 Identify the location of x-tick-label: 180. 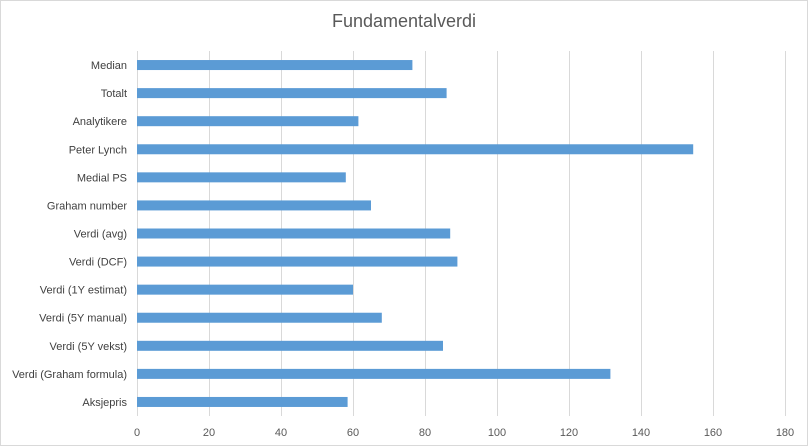
(785, 433).